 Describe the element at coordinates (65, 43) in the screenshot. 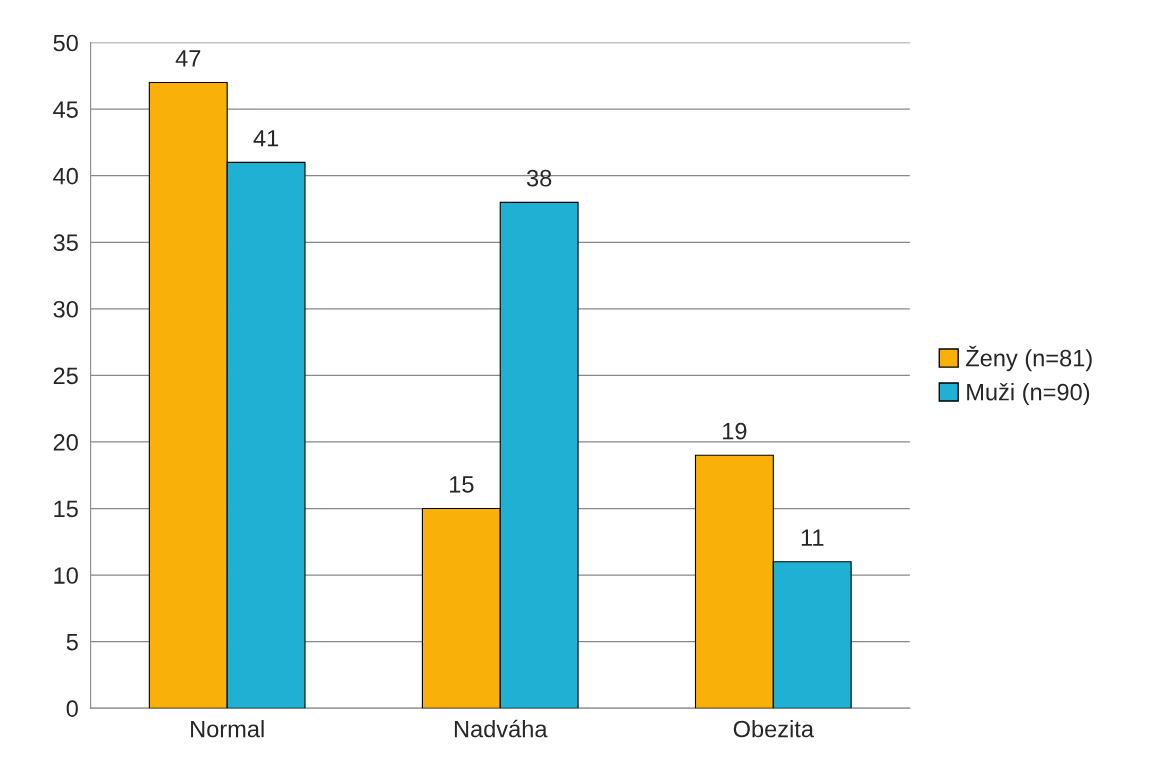

I see `y-tick-label: 50` at that location.